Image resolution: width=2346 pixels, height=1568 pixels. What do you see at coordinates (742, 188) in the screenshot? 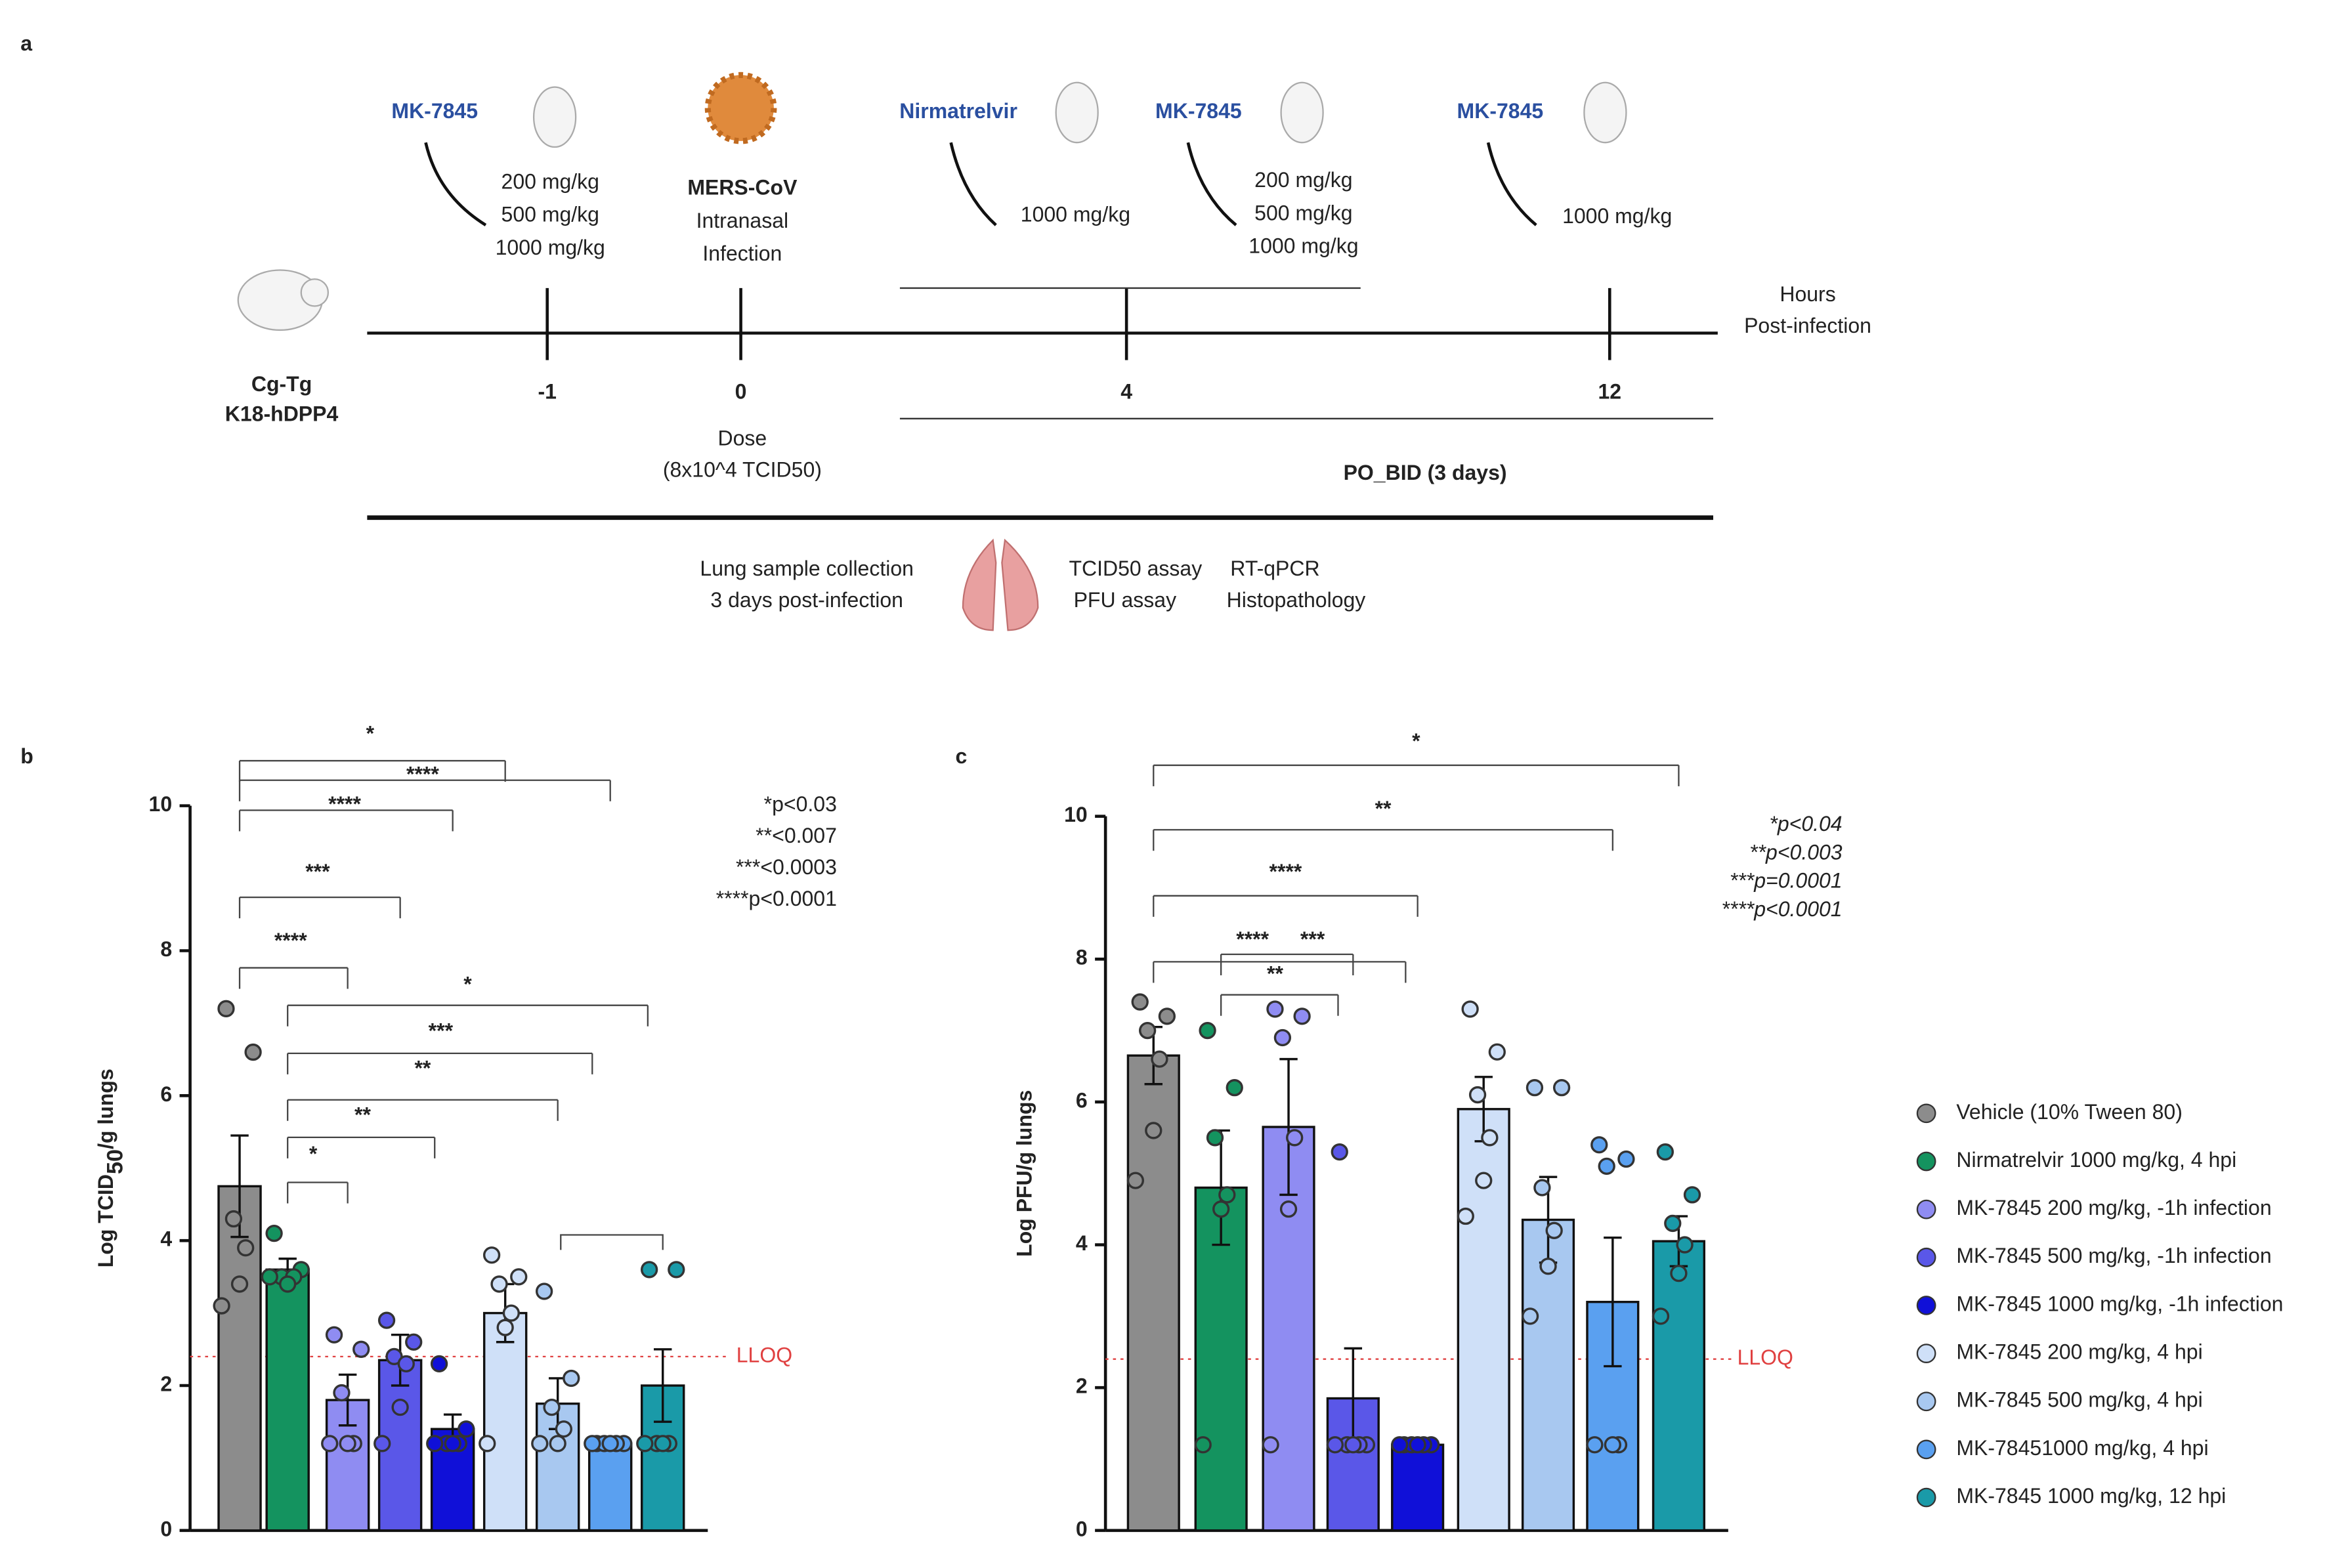
I see `label: MERS-CoV` at bounding box center [742, 188].